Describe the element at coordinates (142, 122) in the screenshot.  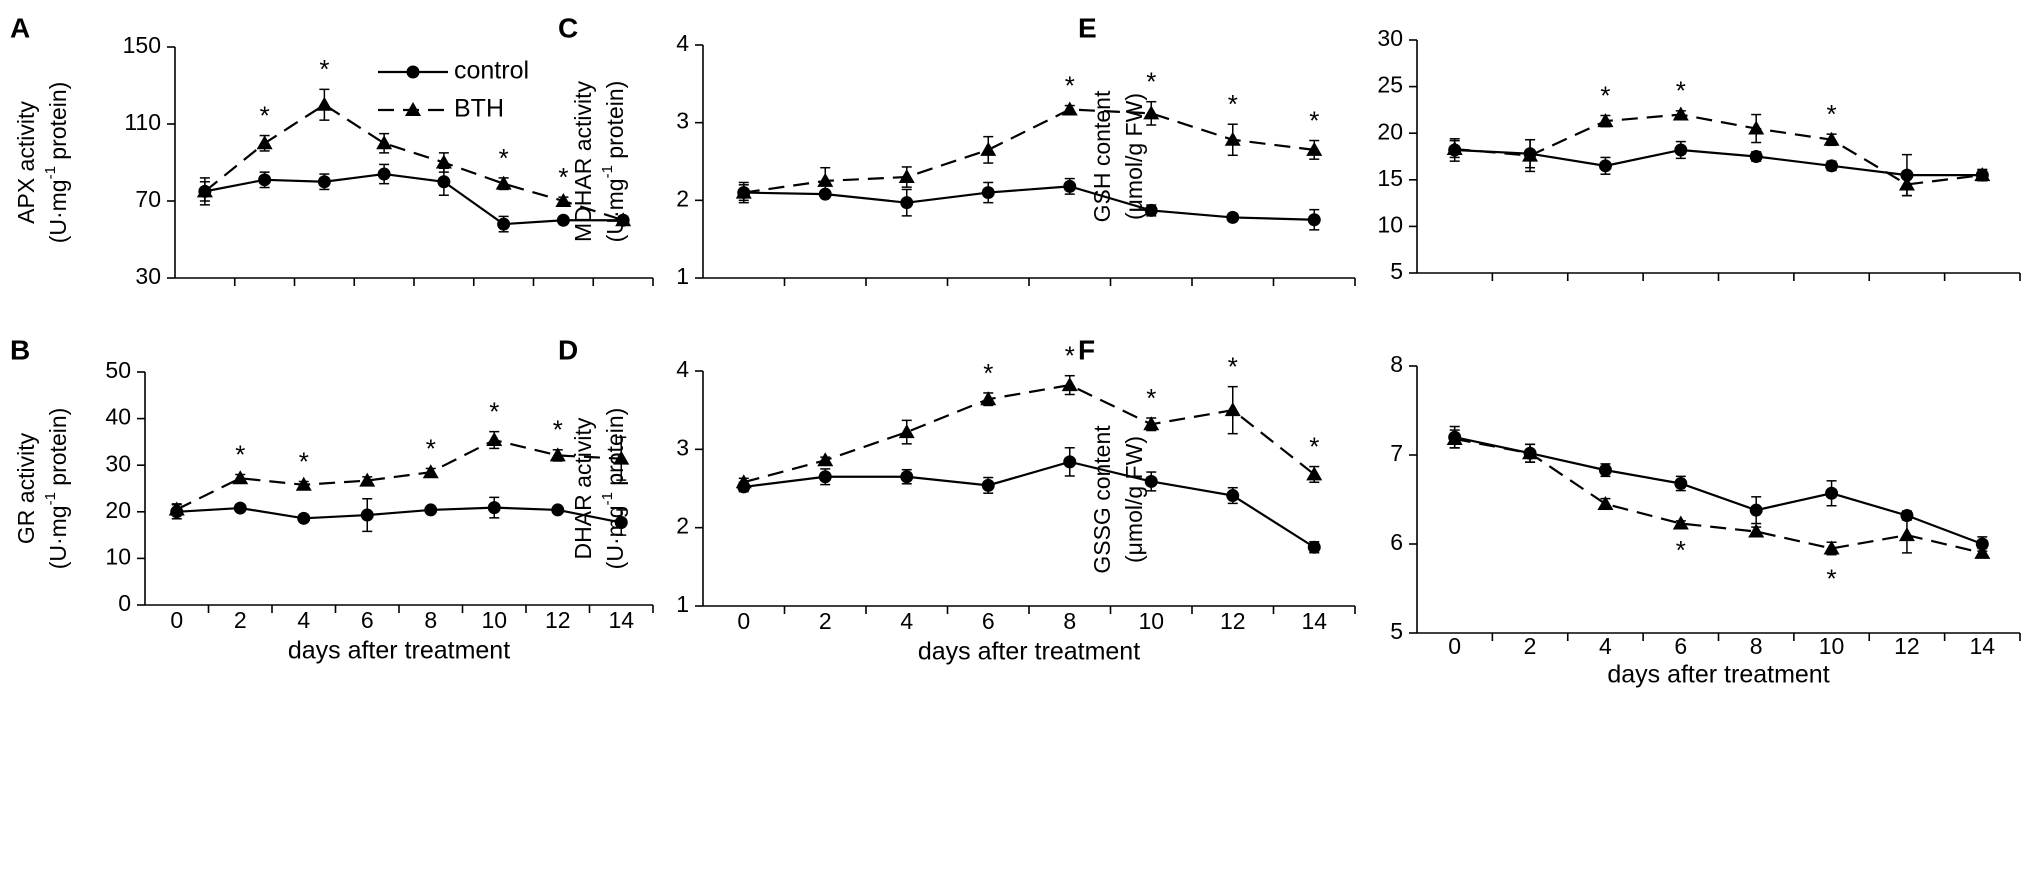
I see `y-tick-label: 110` at that location.